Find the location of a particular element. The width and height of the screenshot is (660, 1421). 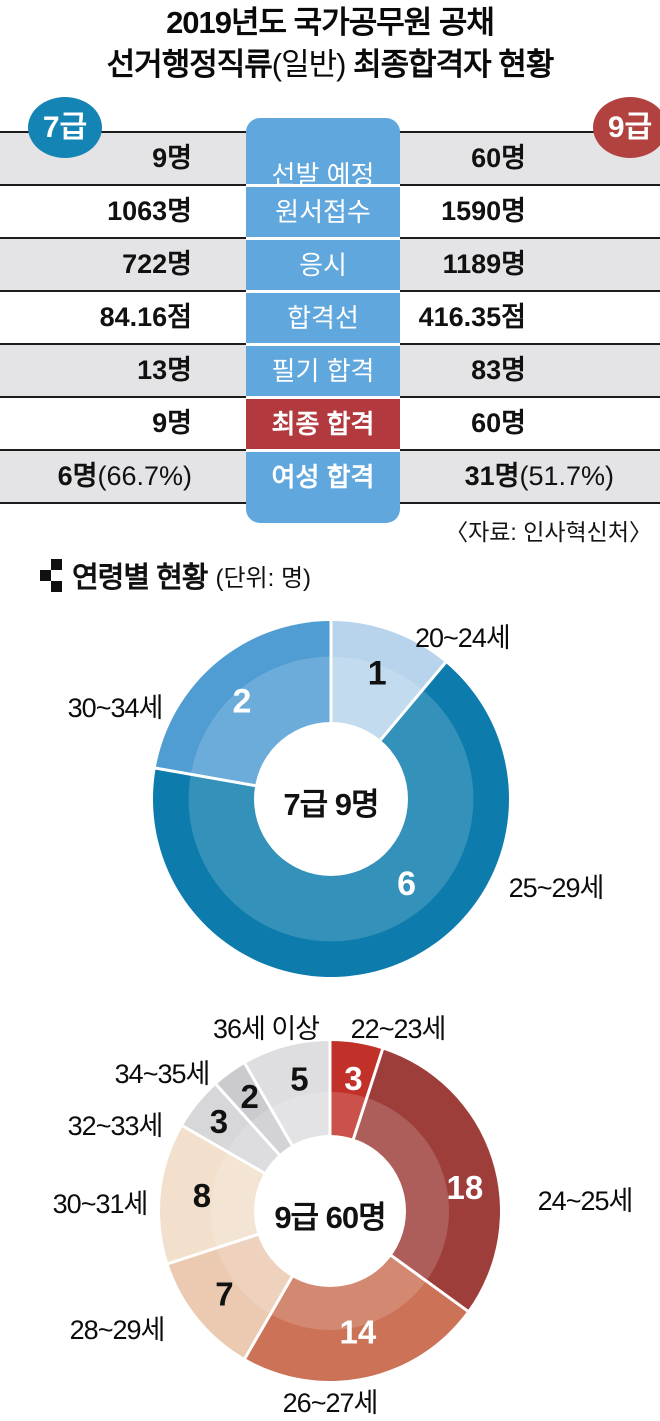

row-label: 선발 예정 is located at coordinates (323, 154).